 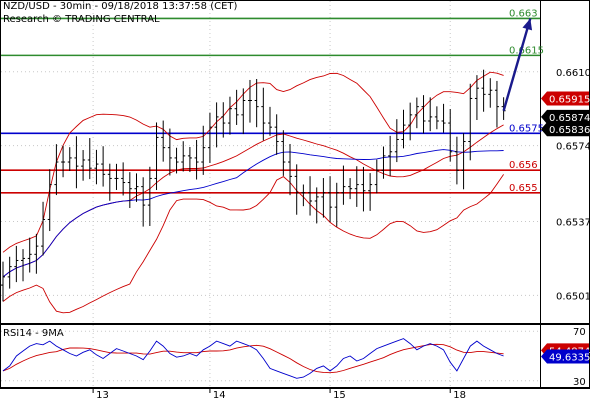 I want to click on price-tick-label: 0.6610, so click(x=573, y=73).